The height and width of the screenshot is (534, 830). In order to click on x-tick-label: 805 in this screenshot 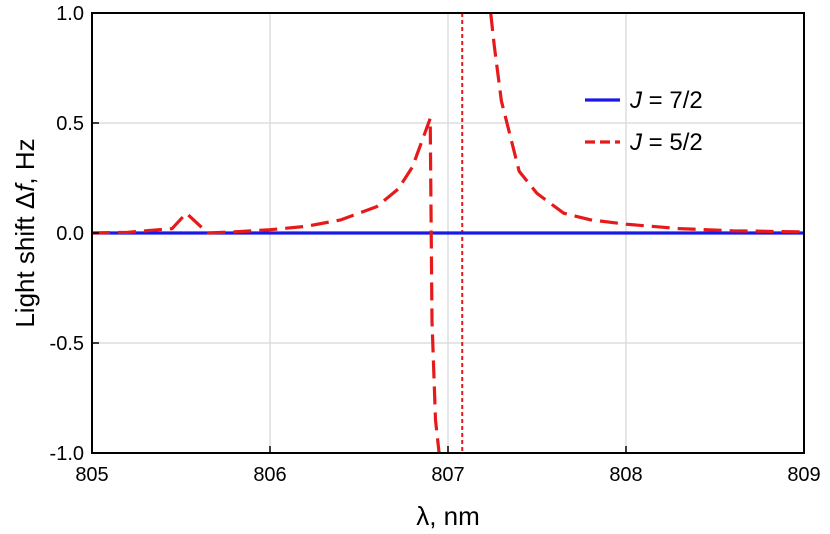, I will do `click(91, 475)`.